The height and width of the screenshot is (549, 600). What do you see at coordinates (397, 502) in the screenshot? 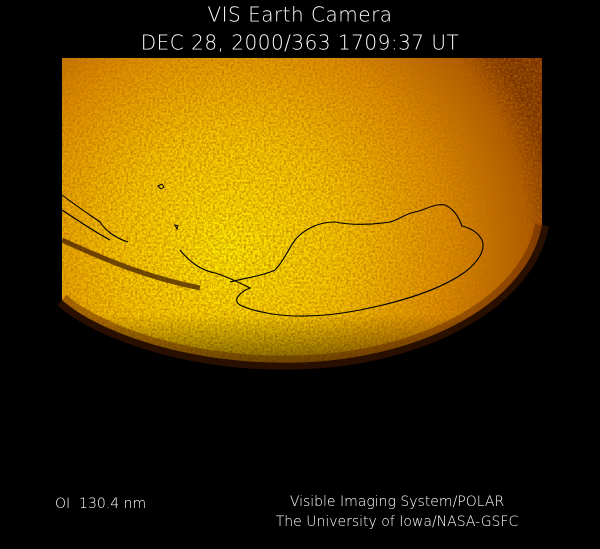
I see `credit-line: Visible Imaging System/POLAR` at bounding box center [397, 502].